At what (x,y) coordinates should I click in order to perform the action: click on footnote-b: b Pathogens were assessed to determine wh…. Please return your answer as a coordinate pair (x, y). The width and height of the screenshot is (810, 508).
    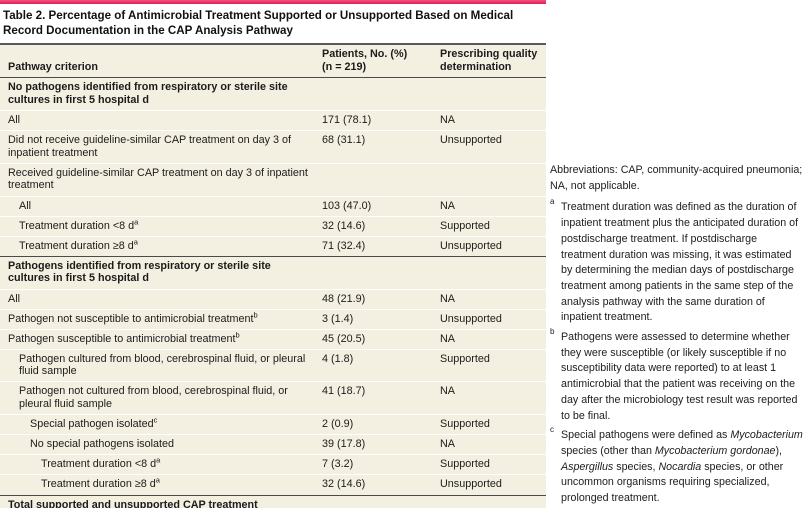
    Looking at the image, I should click on (674, 374).